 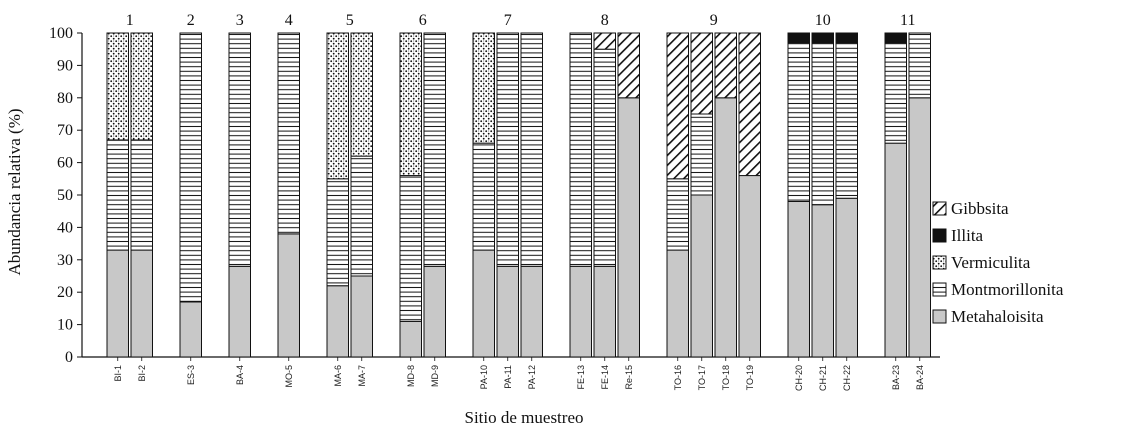 I want to click on sample-label: MD-8, so click(x=411, y=376).